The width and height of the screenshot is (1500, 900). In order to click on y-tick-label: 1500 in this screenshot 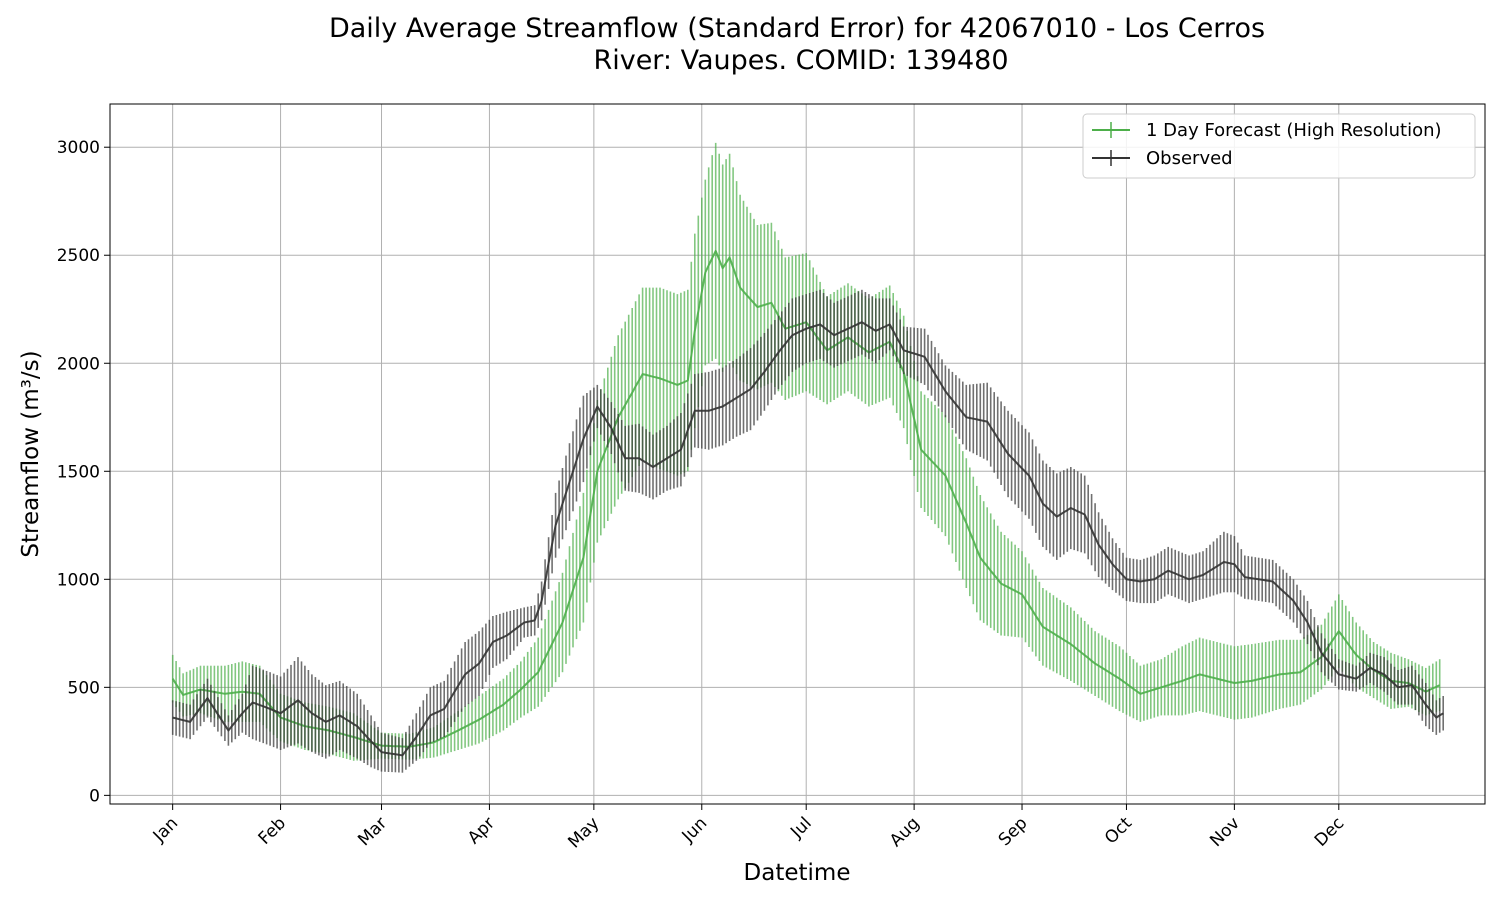, I will do `click(78, 472)`.